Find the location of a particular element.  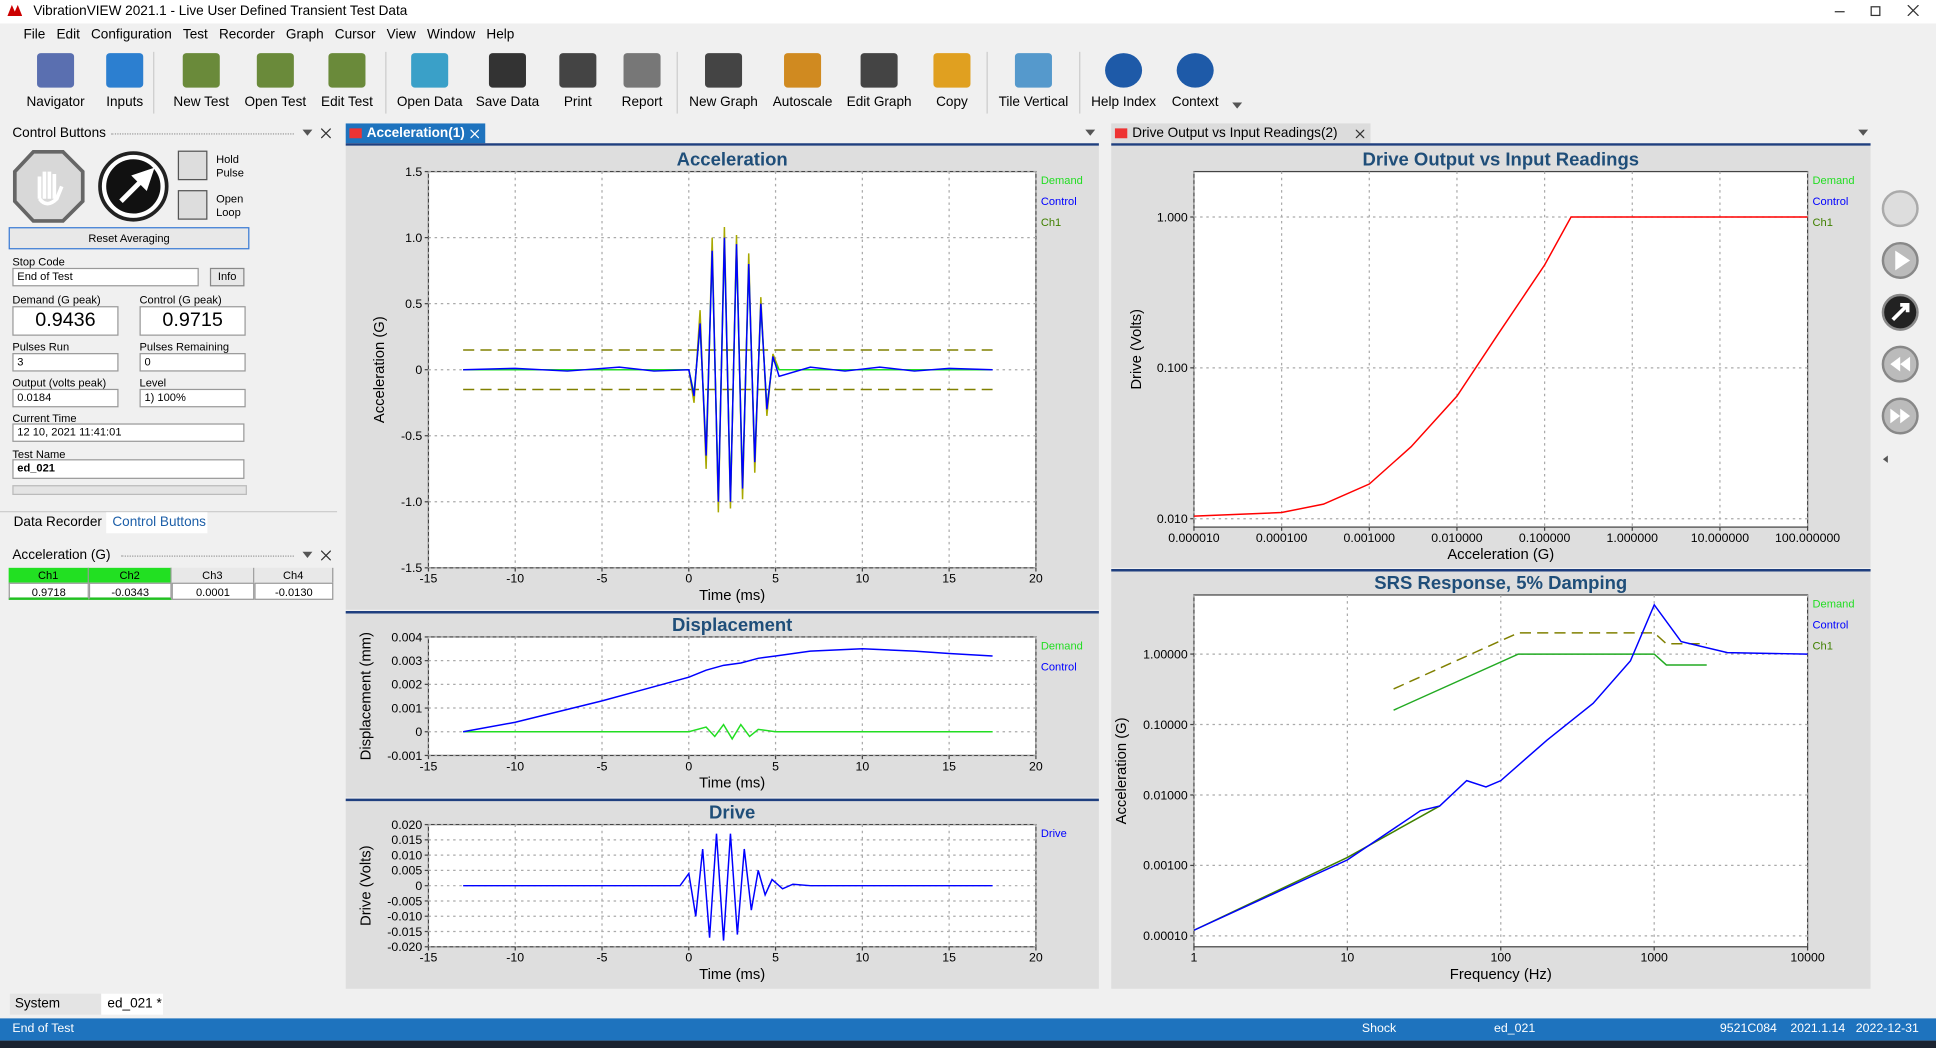

info-button: Info is located at coordinates (227, 277).